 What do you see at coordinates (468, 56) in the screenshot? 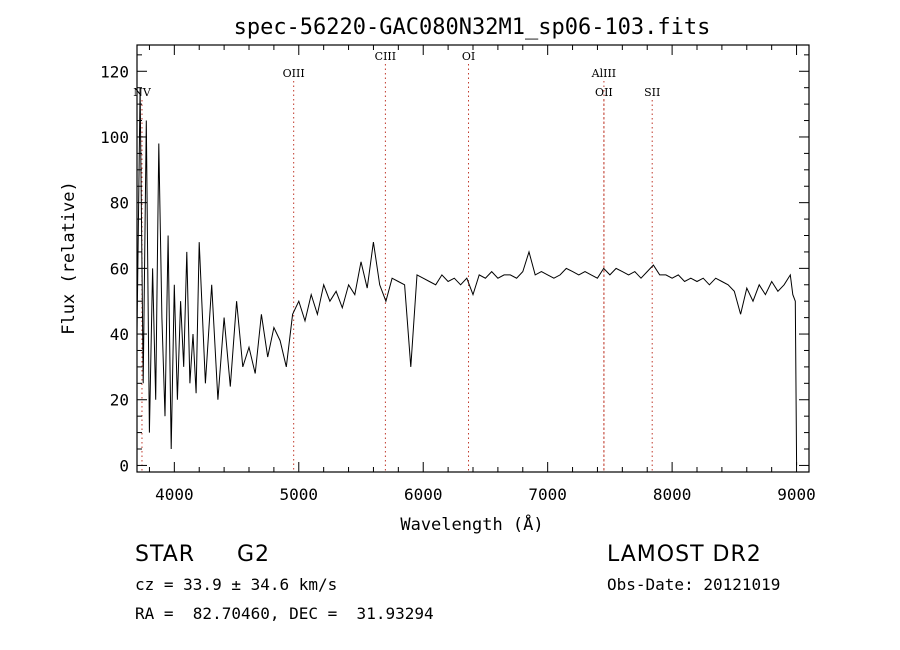
I see `marker-label: OI` at bounding box center [468, 56].